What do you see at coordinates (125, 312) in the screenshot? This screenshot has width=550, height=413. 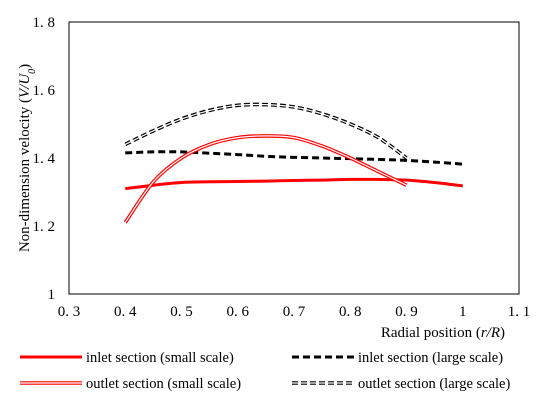 I see `x-tick-label: 0. 4` at bounding box center [125, 312].